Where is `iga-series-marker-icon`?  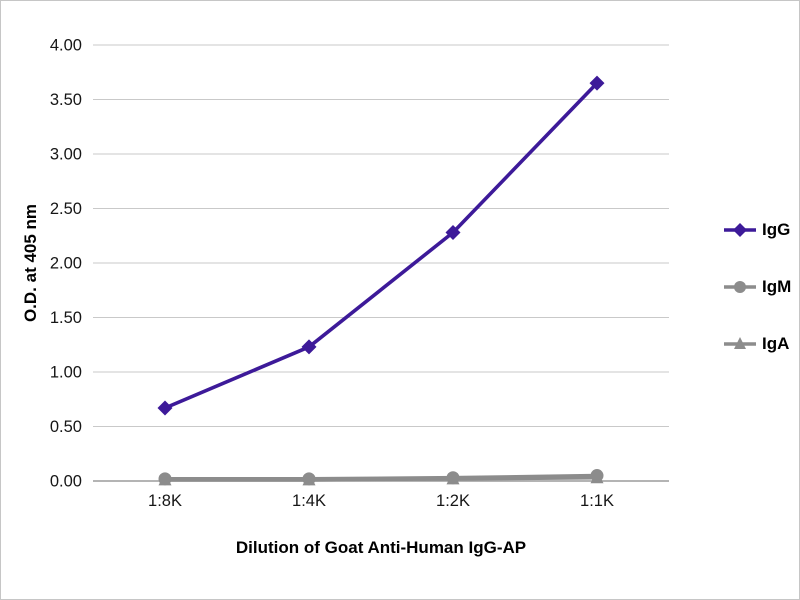
iga-series-marker-icon is located at coordinates (740, 343).